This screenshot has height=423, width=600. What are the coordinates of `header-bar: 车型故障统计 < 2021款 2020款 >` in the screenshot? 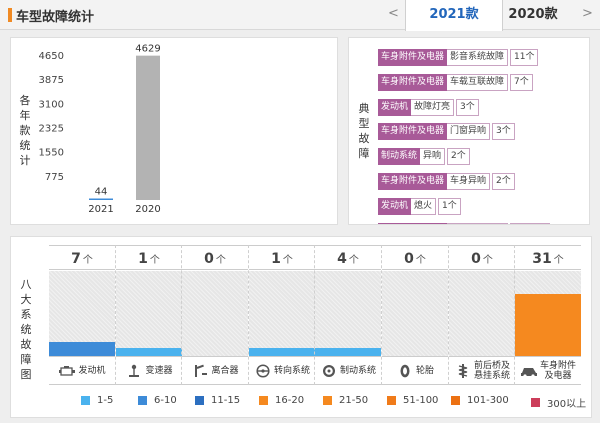 It's located at (300, 15).